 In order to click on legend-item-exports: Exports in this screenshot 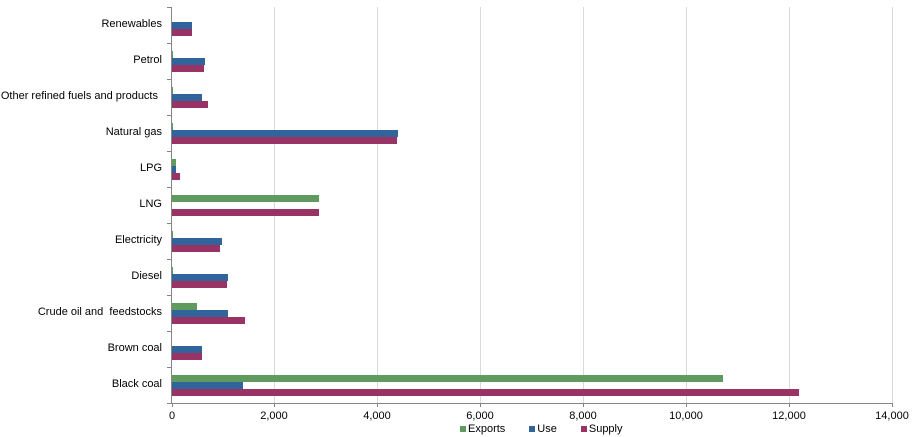, I will do `click(482, 429)`.